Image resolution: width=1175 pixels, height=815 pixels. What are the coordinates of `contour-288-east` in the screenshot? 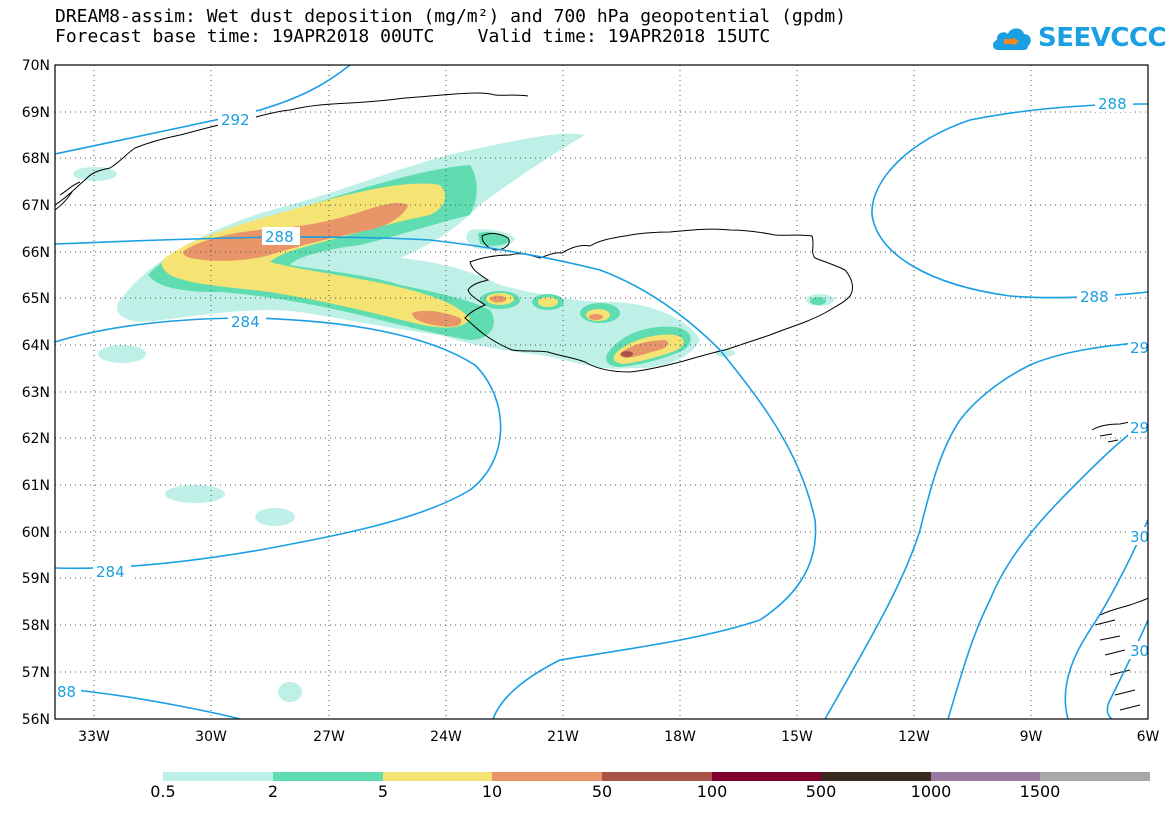 It's located at (1009, 201).